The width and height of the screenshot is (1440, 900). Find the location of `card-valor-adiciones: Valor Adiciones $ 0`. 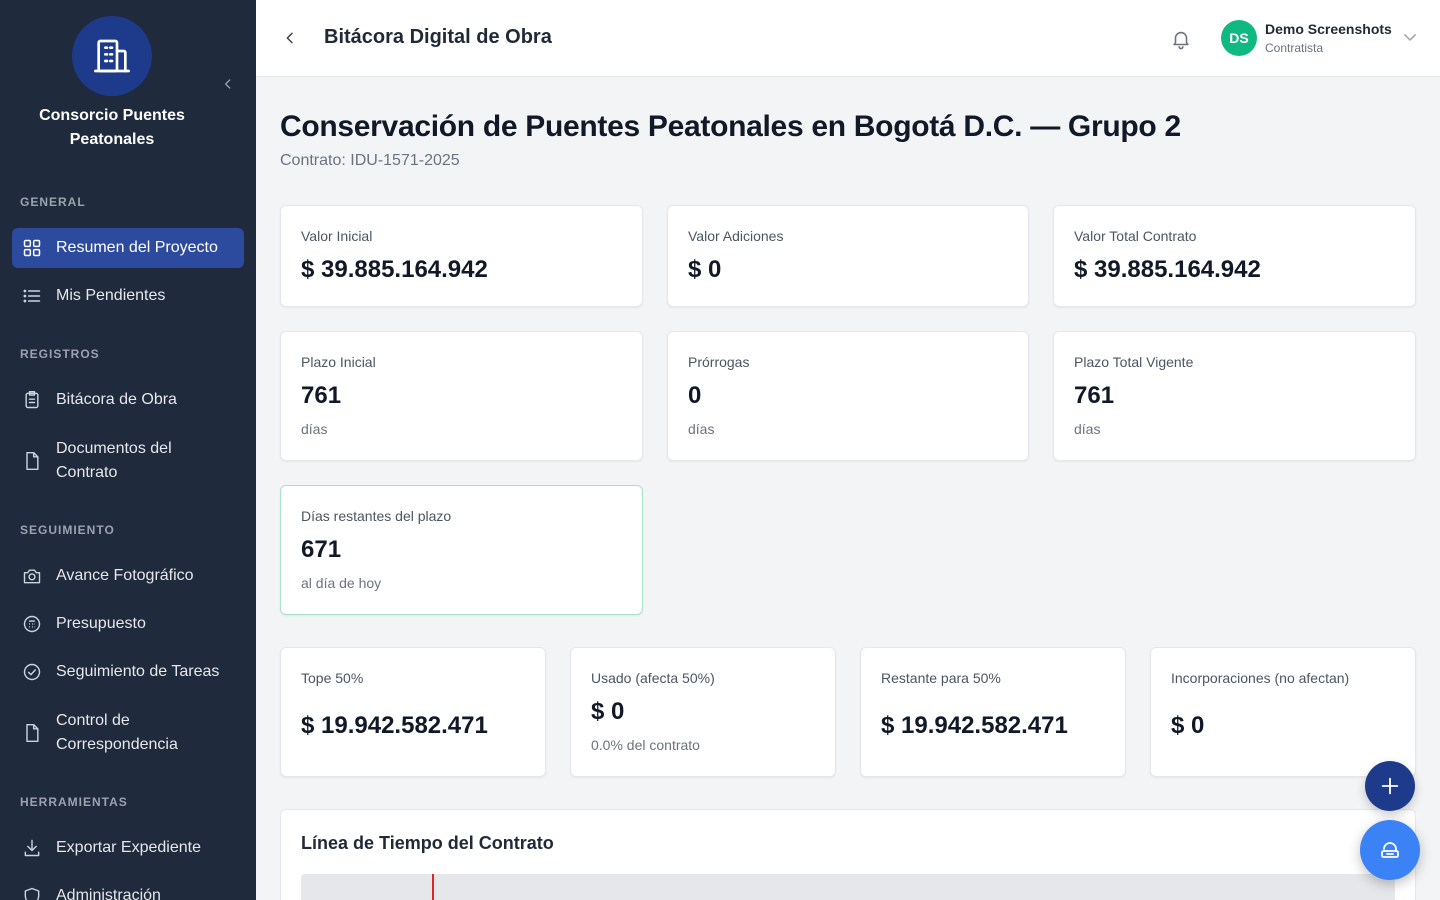

card-valor-adiciones: Valor Adiciones $ 0 is located at coordinates (848, 256).